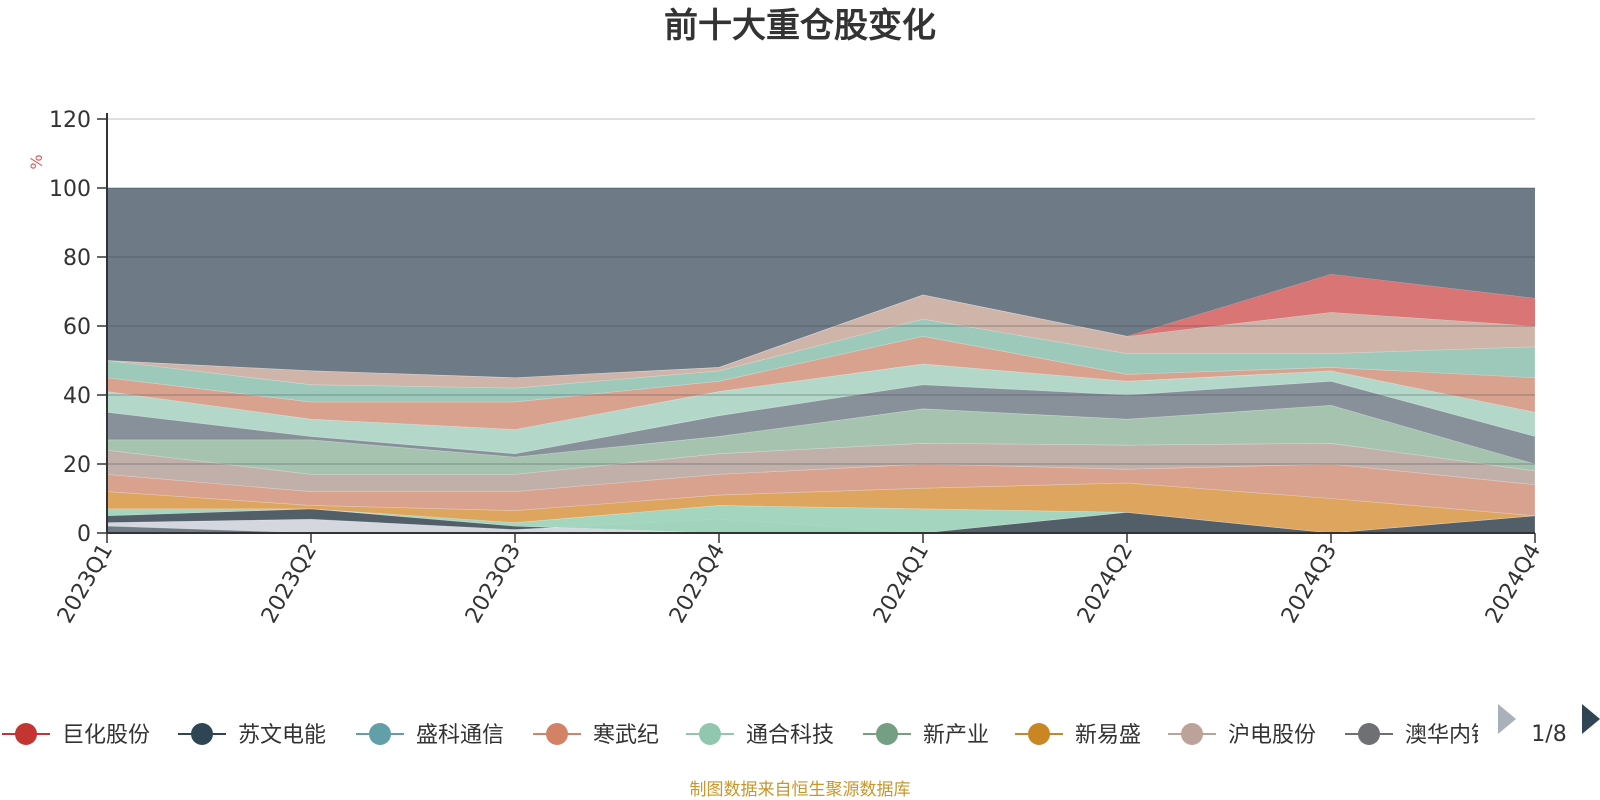  What do you see at coordinates (1105, 584) in the screenshot?
I see `x-tick-label: 2024Q2` at bounding box center [1105, 584].